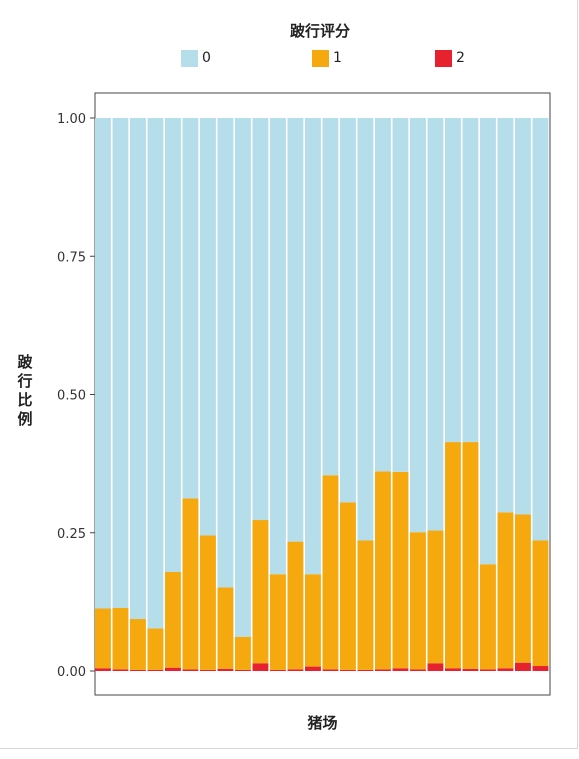  I want to click on y-tick-label: 0.25, so click(71, 534).